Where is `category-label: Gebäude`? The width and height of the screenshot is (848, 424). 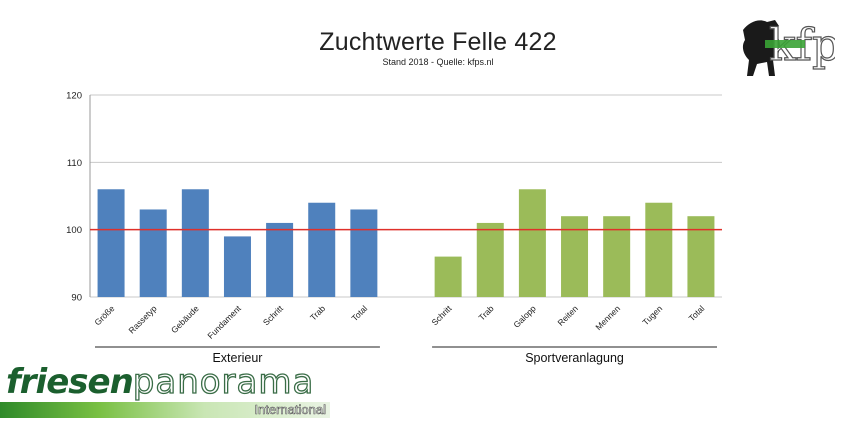 category-label: Gebäude is located at coordinates (185, 319).